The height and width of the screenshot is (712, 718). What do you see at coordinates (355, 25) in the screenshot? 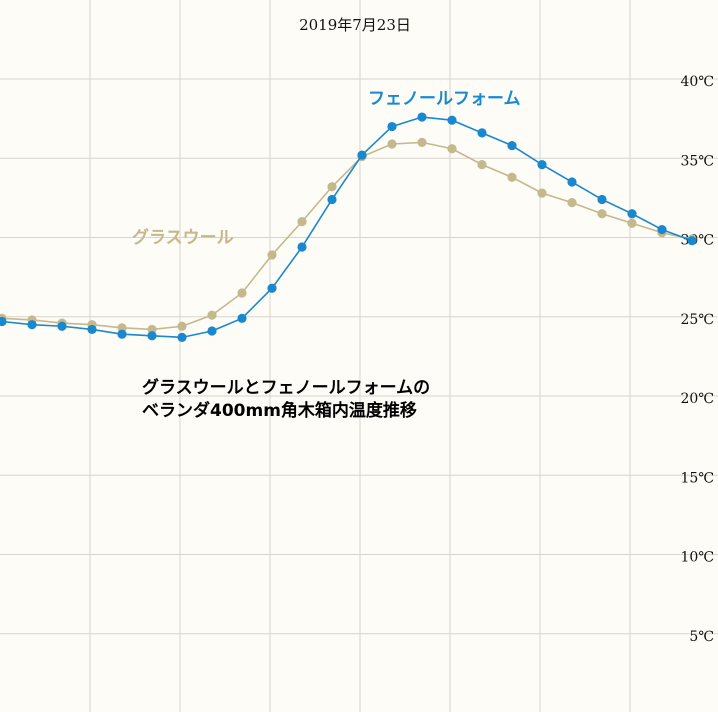
I see `date-label: 2019年7月23日` at bounding box center [355, 25].